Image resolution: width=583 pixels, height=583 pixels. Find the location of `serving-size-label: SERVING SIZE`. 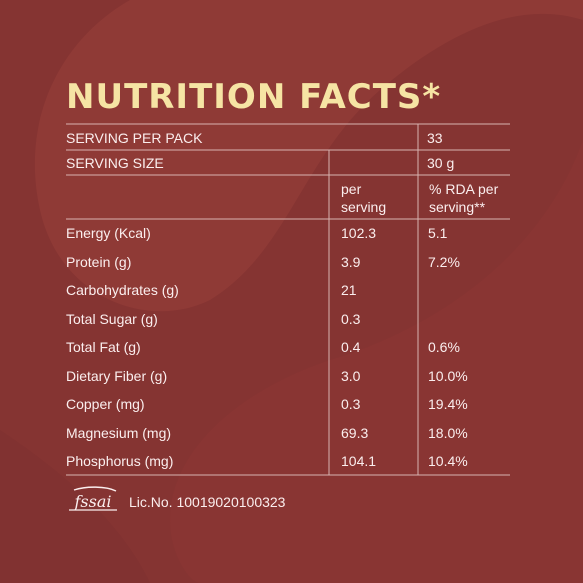

serving-size-label: SERVING SIZE is located at coordinates (115, 163).